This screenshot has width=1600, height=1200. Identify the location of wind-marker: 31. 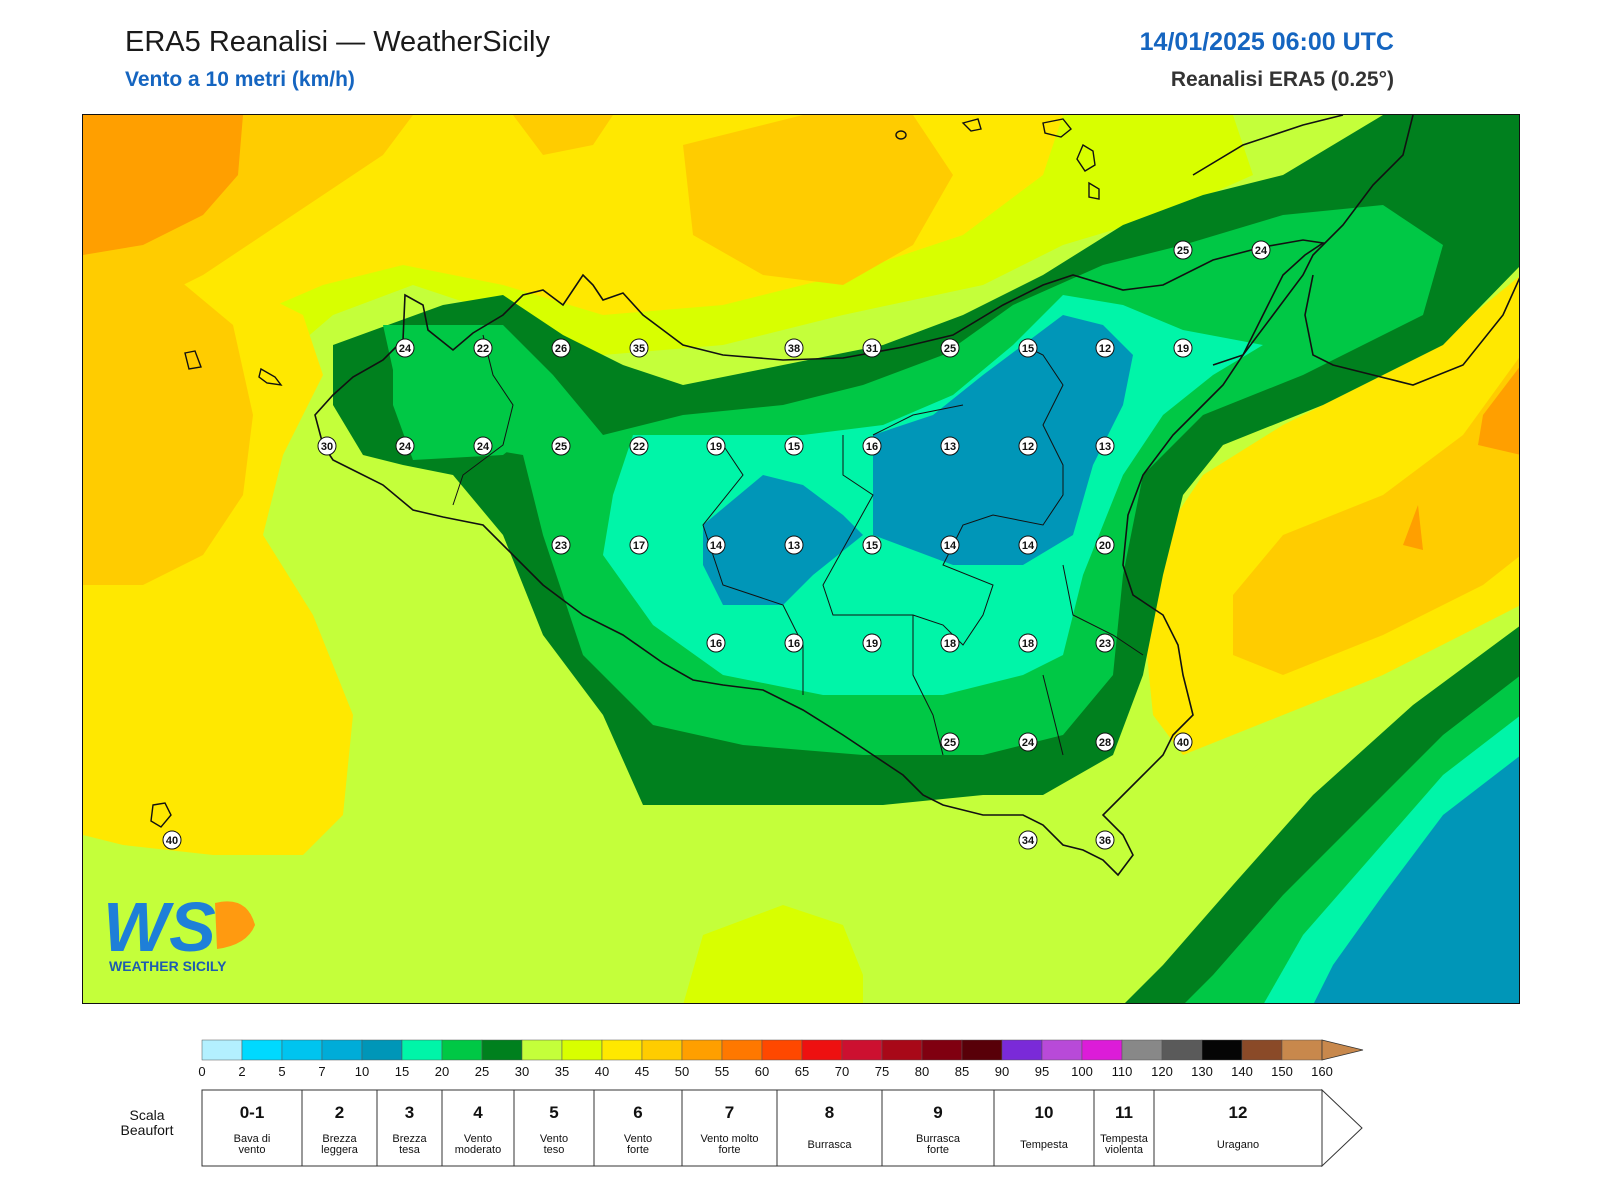
(872, 348).